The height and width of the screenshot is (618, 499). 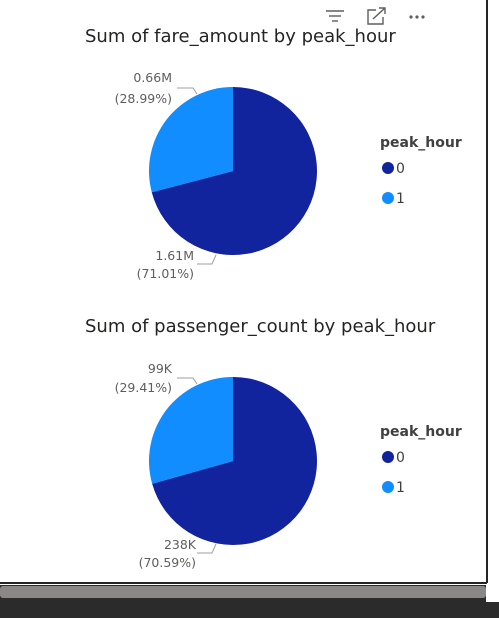 I want to click on data-label-value-slice-1: 99K, so click(x=160, y=368).